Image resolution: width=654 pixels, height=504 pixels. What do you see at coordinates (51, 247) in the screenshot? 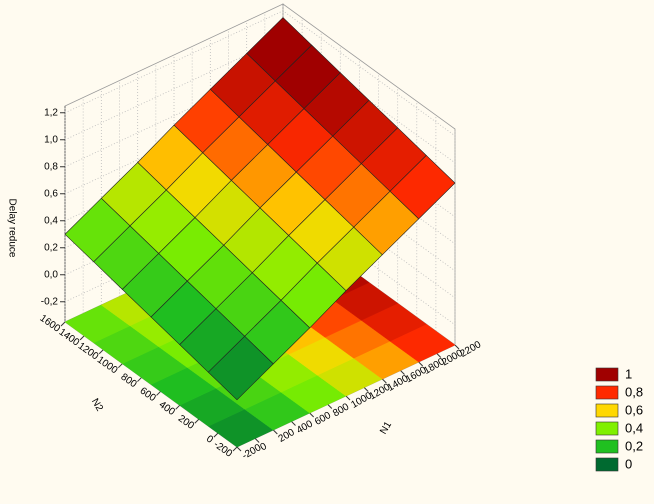
I see `z-tick-label: 0,2` at bounding box center [51, 247].